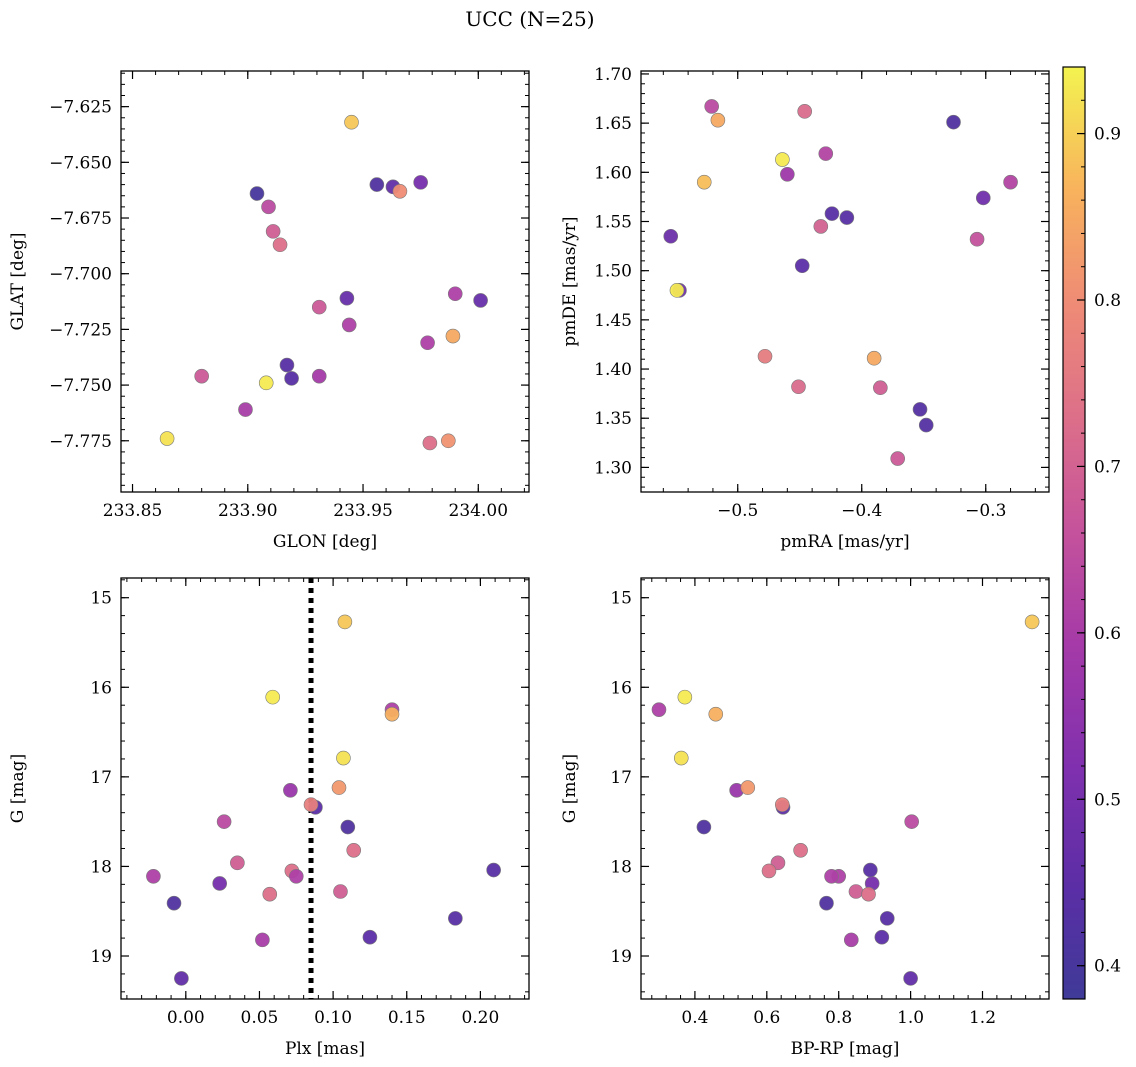 This screenshot has width=1136, height=1067. Describe the element at coordinates (621, 599) in the screenshot. I see `y-tick-label: 15` at that location.